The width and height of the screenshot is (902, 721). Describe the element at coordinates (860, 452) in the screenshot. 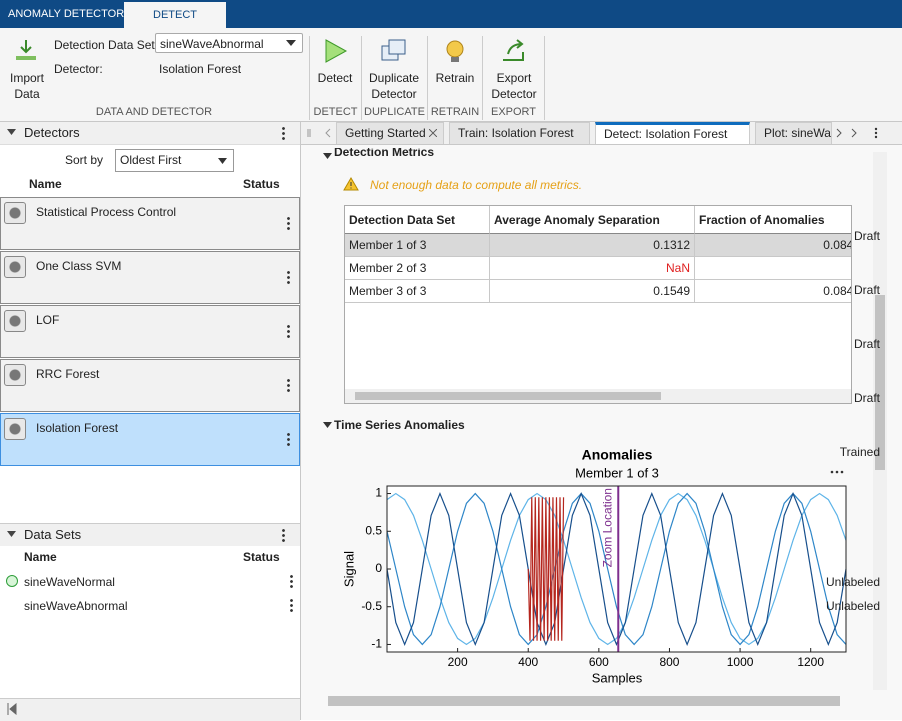

I see `detector-status: Trained` at that location.